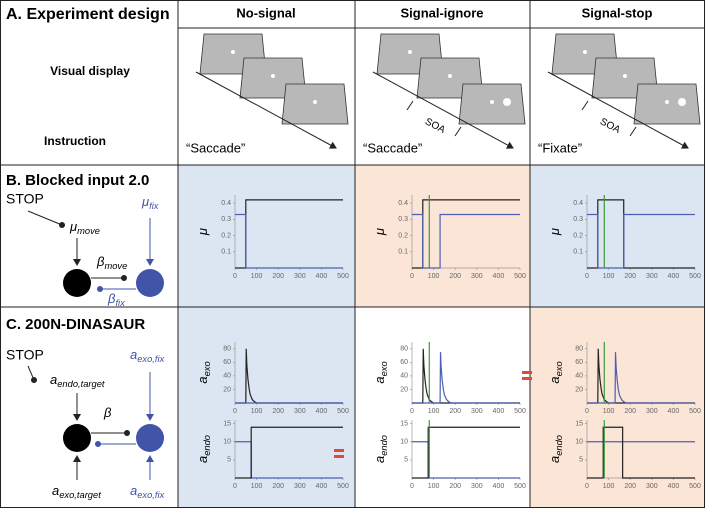 This screenshot has height=508, width=705. I want to click on label-sub: exo, so click(559, 368).